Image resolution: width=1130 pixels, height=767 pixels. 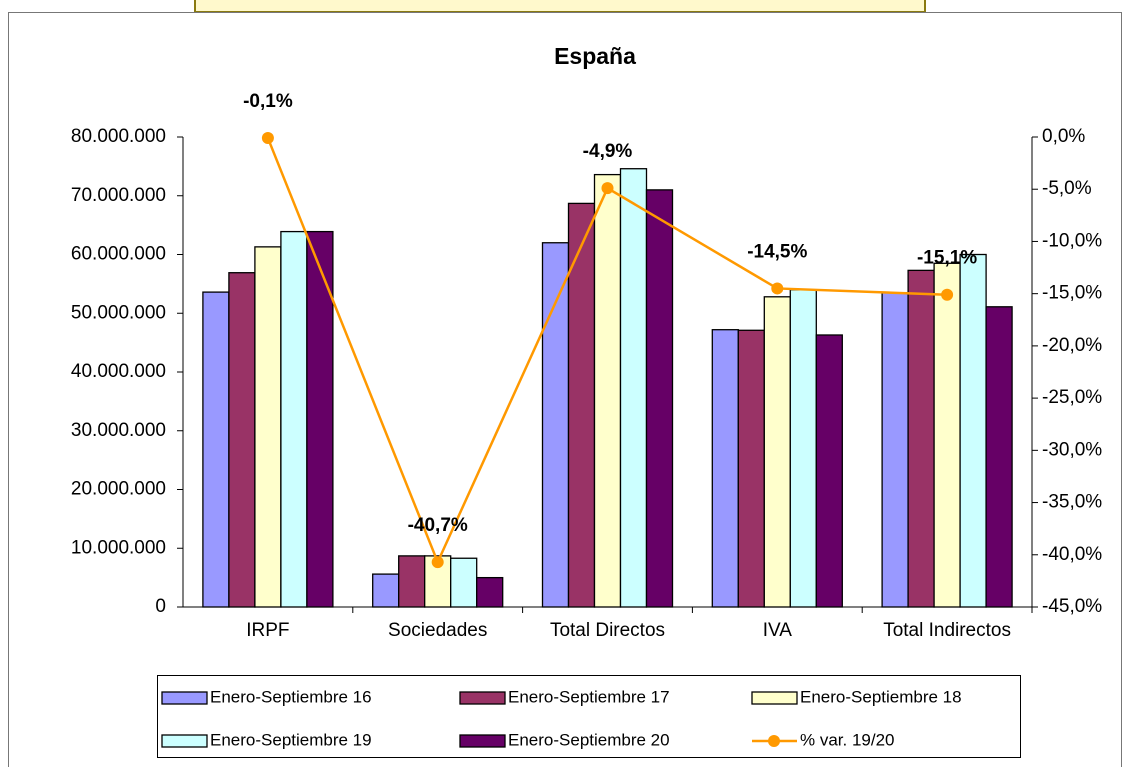 What do you see at coordinates (1072, 240) in the screenshot?
I see `y2-tick-label: -10,0%` at bounding box center [1072, 240].